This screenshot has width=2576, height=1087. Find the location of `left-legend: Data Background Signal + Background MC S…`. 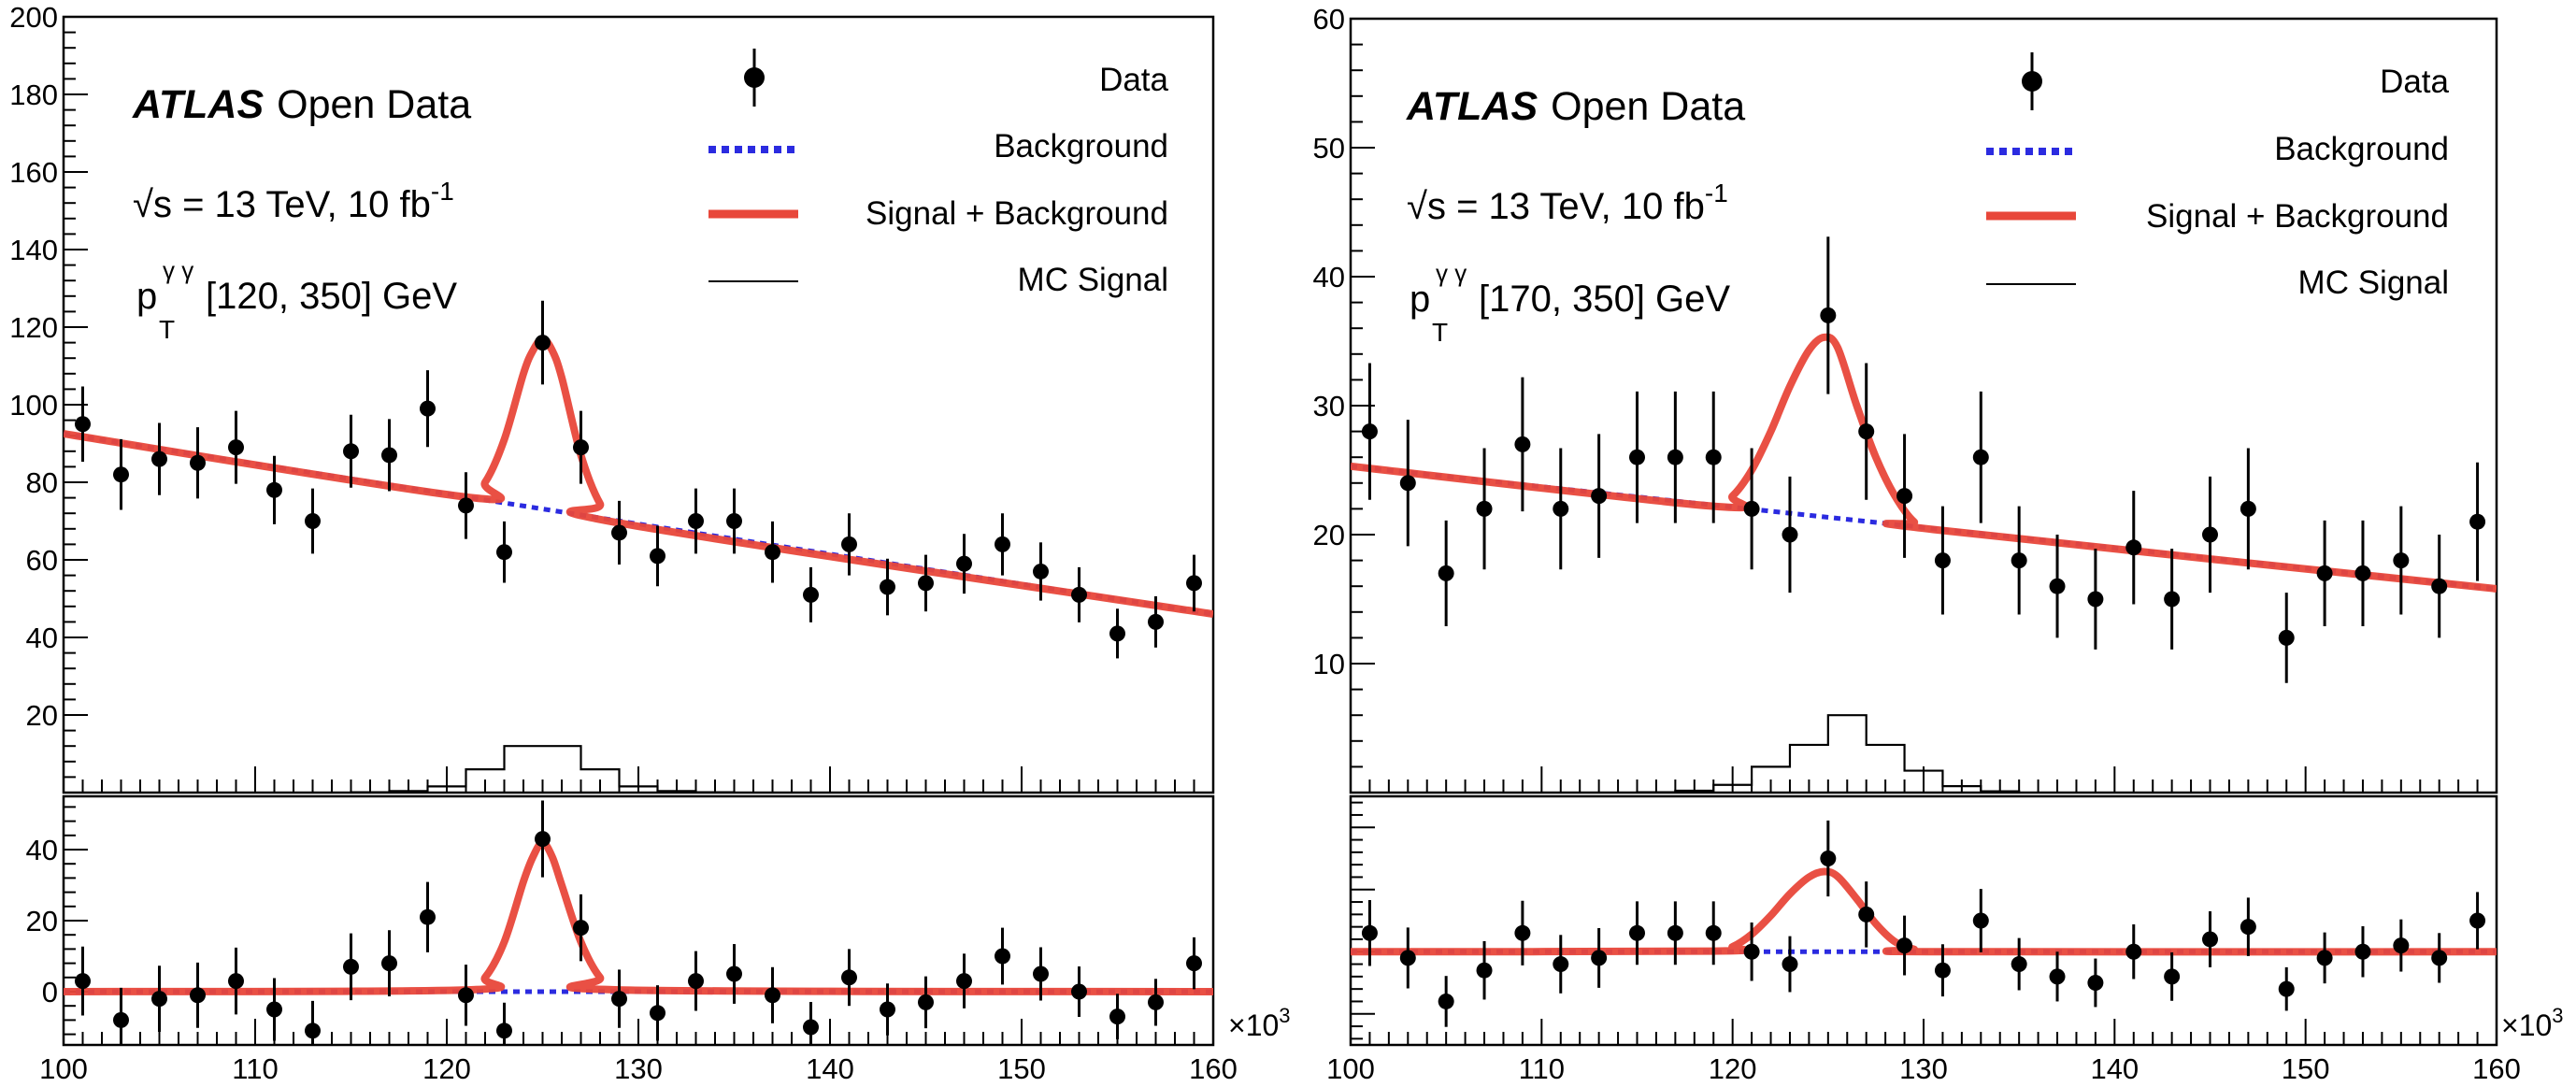

left-legend: Data Background Signal + Background MC S… is located at coordinates (938, 174).